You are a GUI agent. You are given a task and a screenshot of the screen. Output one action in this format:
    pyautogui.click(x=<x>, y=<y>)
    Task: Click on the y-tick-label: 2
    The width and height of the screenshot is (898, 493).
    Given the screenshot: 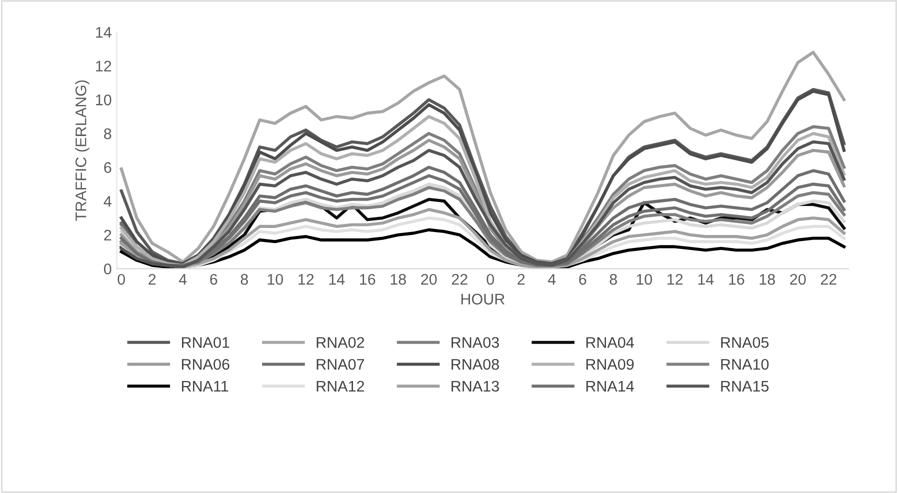 What is the action you would take?
    pyautogui.click(x=108, y=235)
    